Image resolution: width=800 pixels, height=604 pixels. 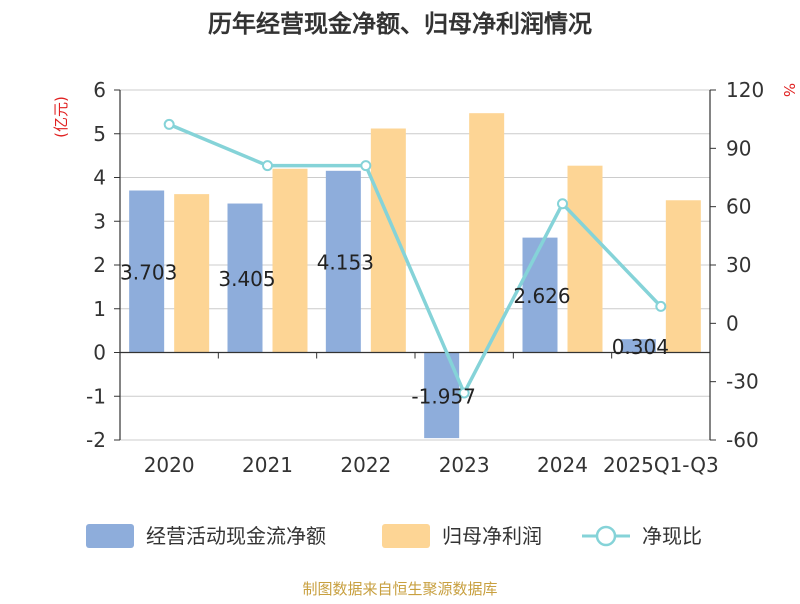 What do you see at coordinates (742, 440) in the screenshot?
I see `right-axis-tick-label: -60` at bounding box center [742, 440].